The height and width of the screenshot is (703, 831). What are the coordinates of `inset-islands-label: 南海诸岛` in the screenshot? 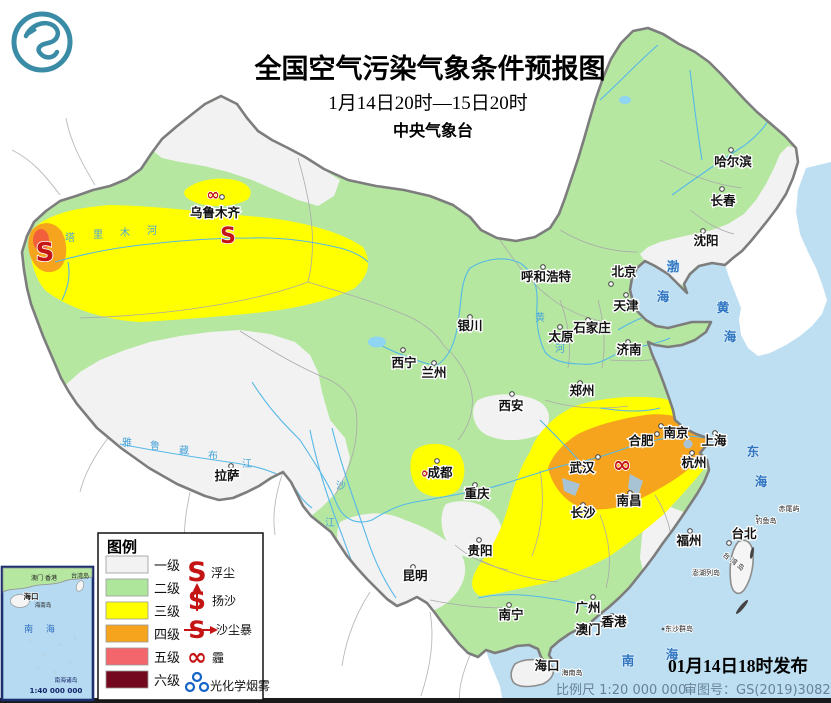 It's located at (65, 680).